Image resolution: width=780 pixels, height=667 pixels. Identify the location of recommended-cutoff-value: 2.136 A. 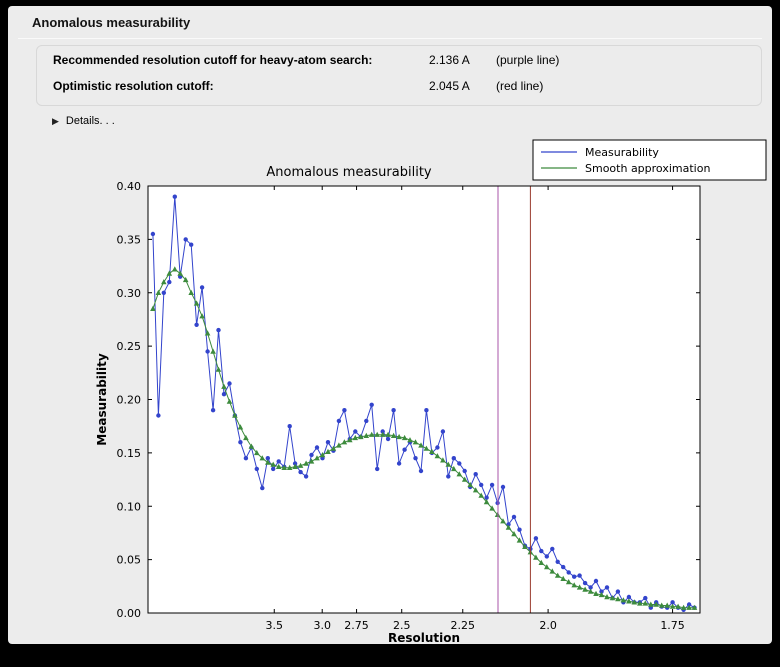
(449, 60).